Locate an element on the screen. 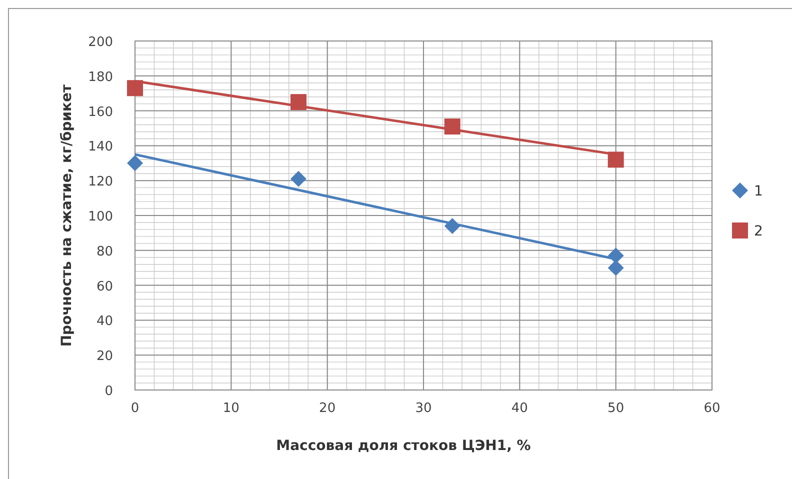  x-tick-label: 10 is located at coordinates (231, 408).